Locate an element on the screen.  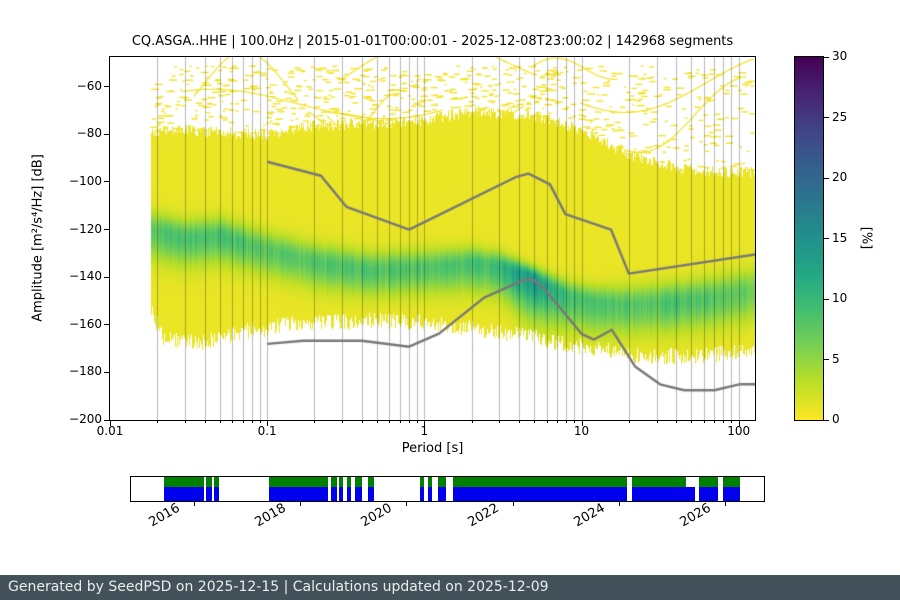
y-tick-label: −140 is located at coordinates (85, 276).